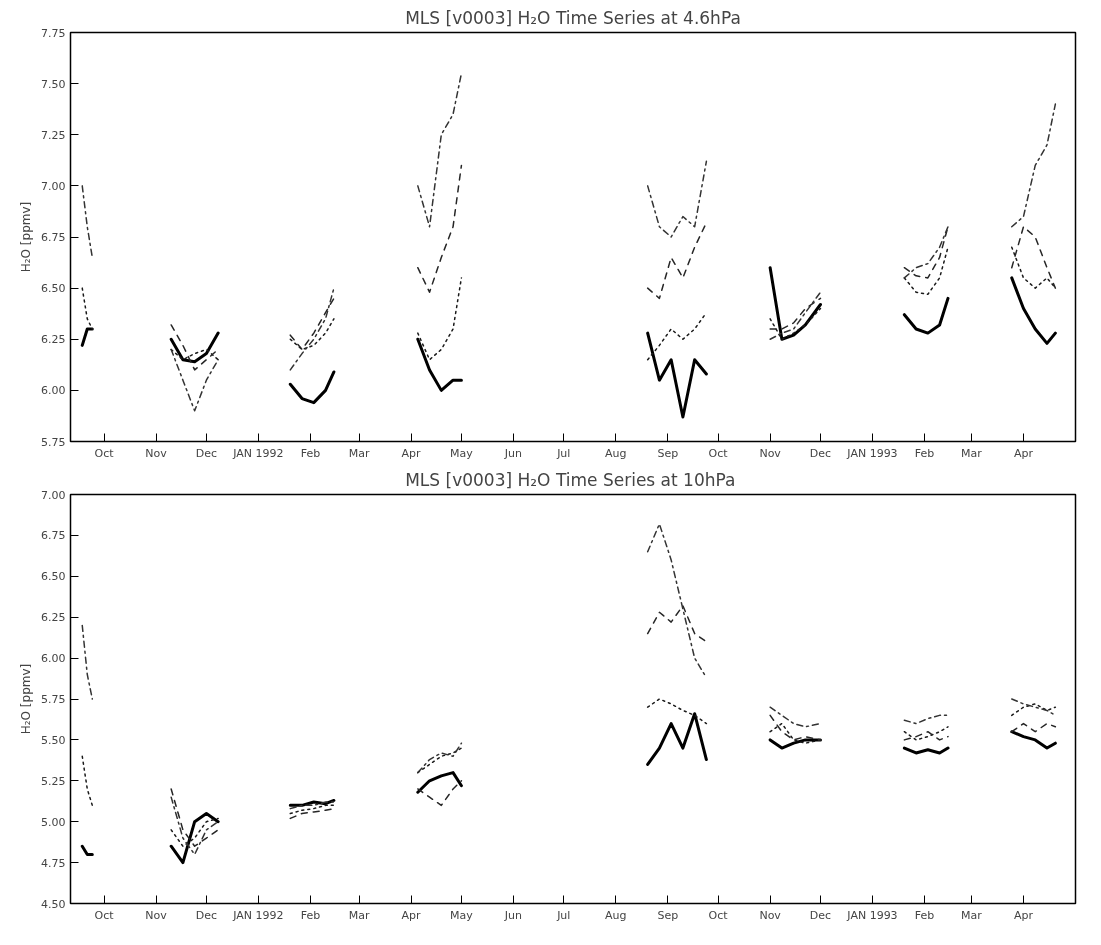 This screenshot has height=945, width=1101. Describe the element at coordinates (53, 904) in the screenshot. I see `y-tick-label: 4.50` at that location.